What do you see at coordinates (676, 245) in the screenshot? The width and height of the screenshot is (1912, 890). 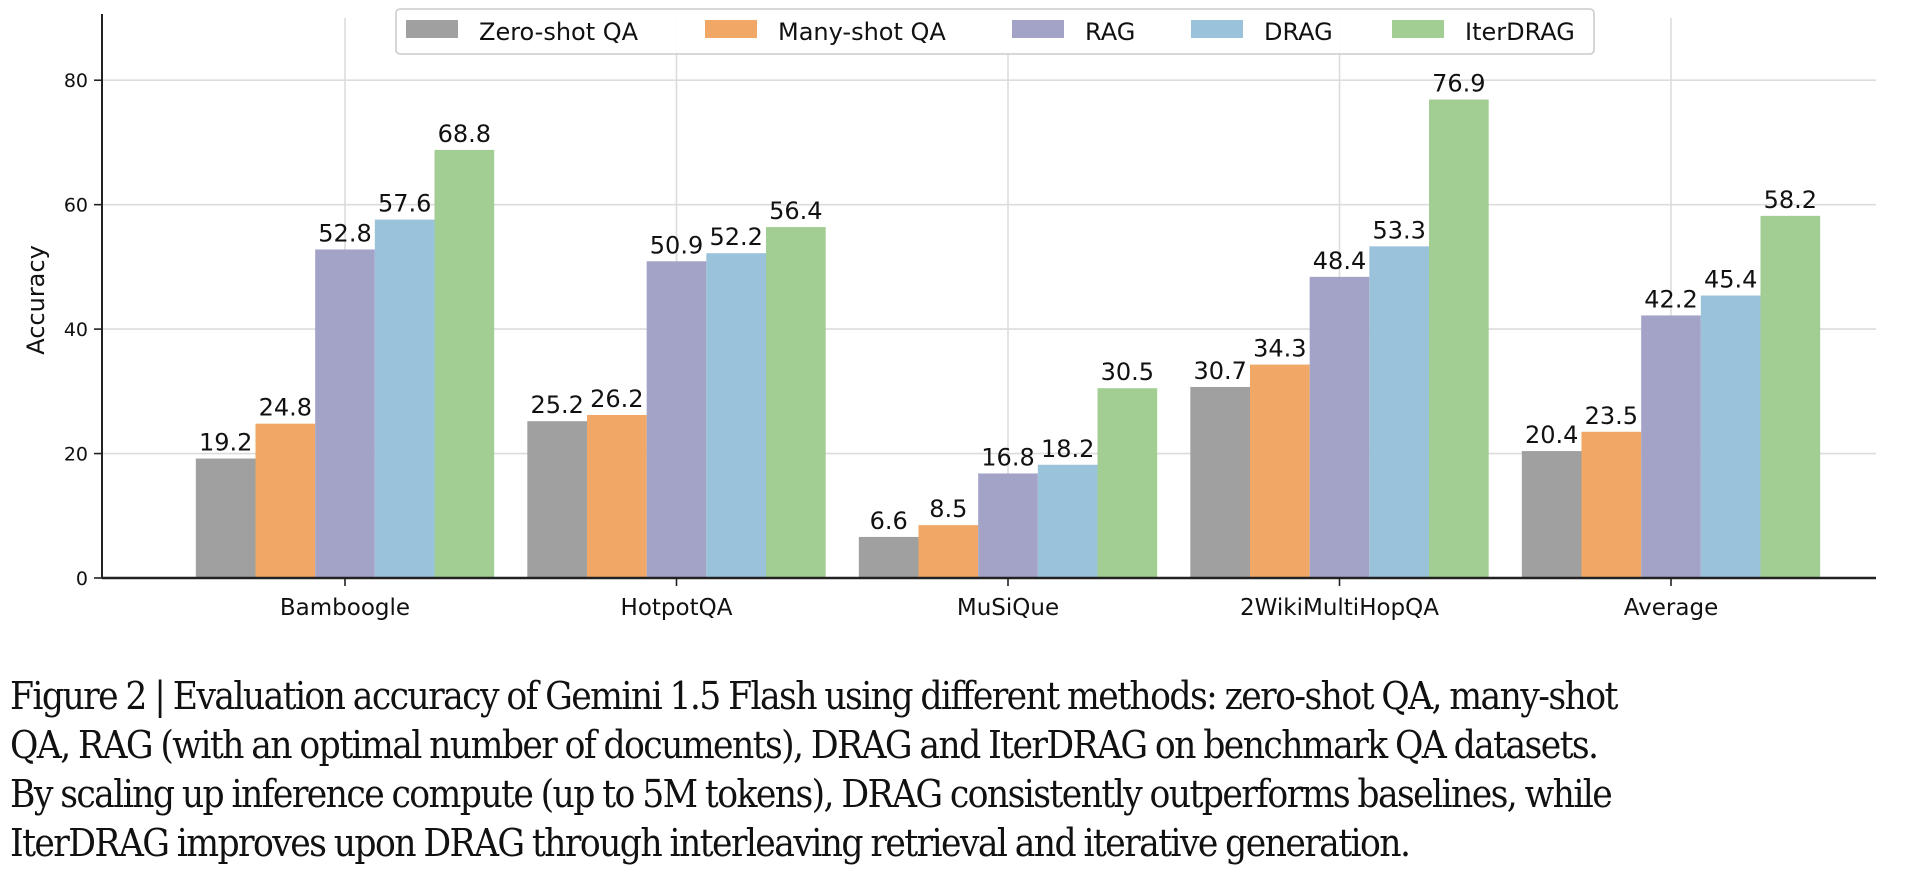 I see `bar-value-label: 50.9` at bounding box center [676, 245].